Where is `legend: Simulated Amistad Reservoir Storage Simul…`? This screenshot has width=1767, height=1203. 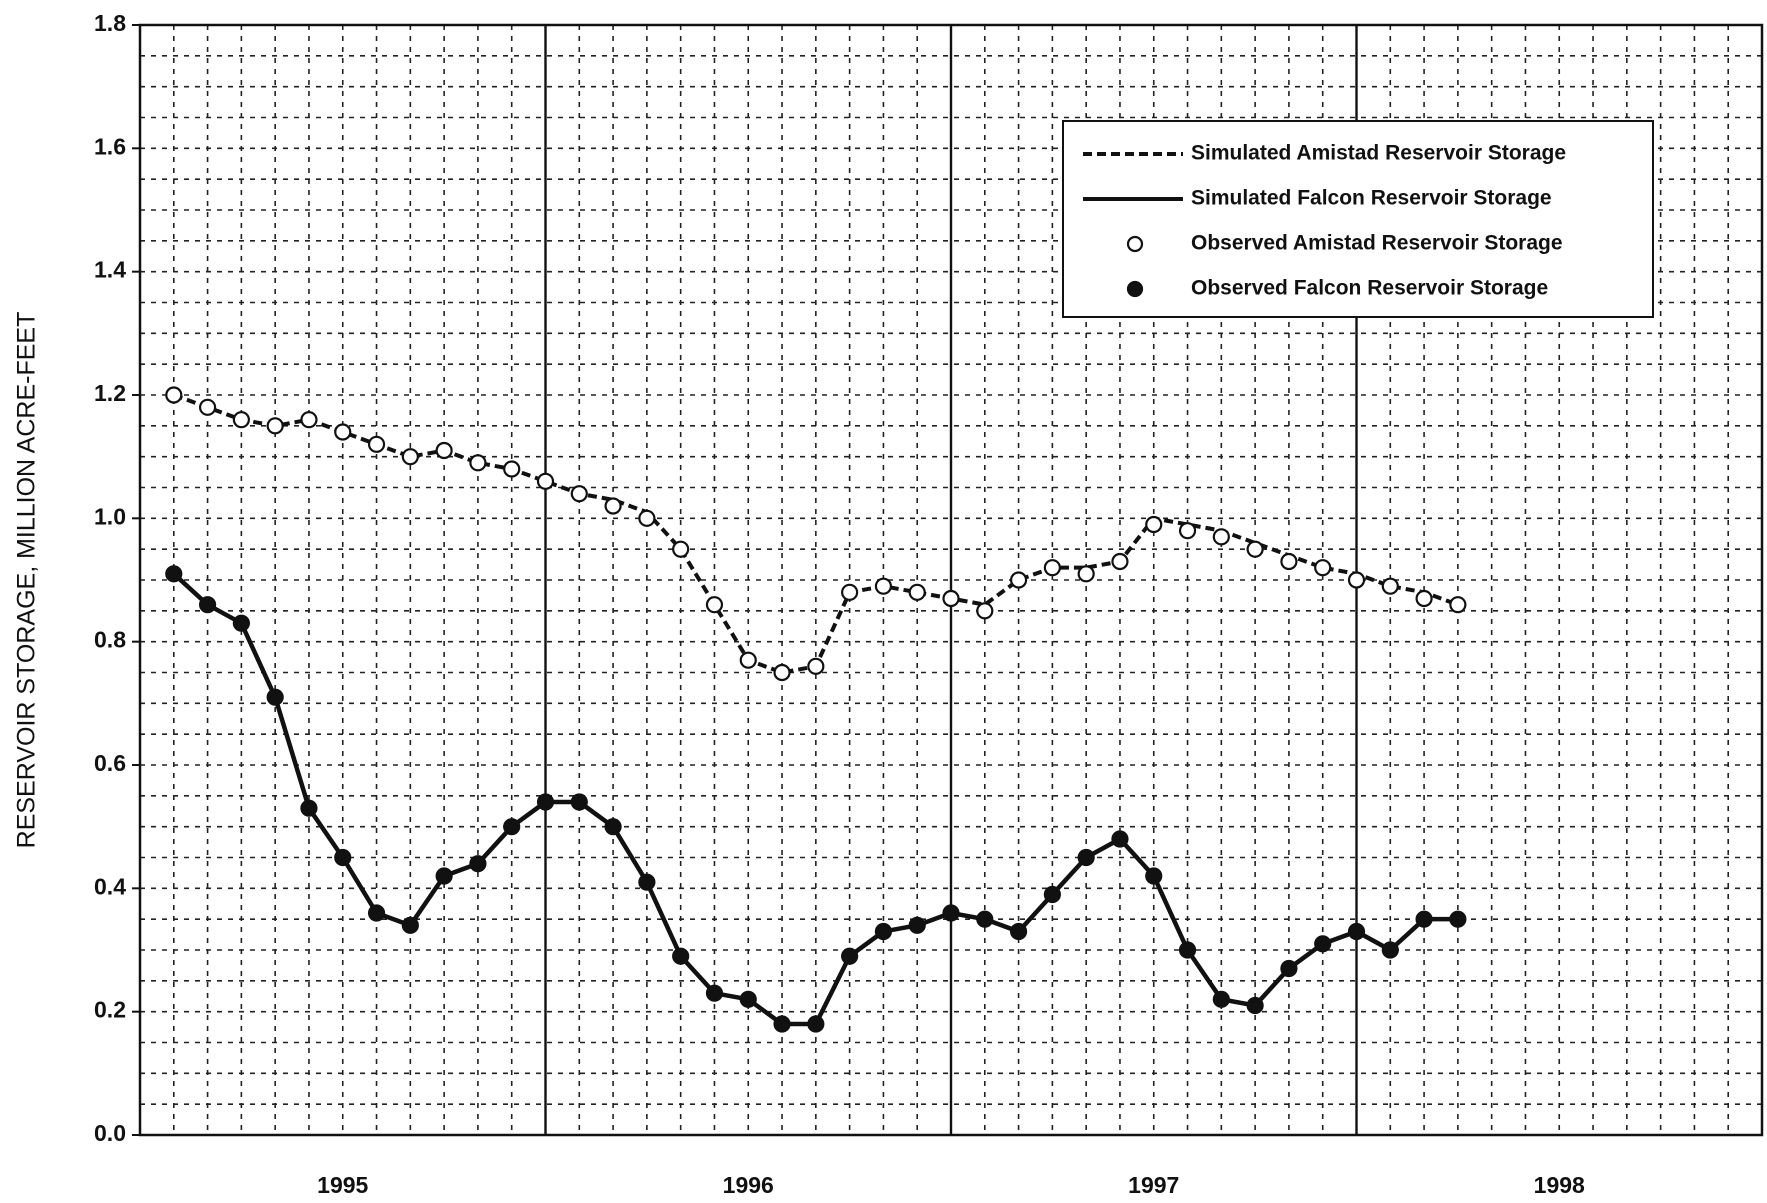 legend: Simulated Amistad Reservoir Storage Simul… is located at coordinates (1358, 219).